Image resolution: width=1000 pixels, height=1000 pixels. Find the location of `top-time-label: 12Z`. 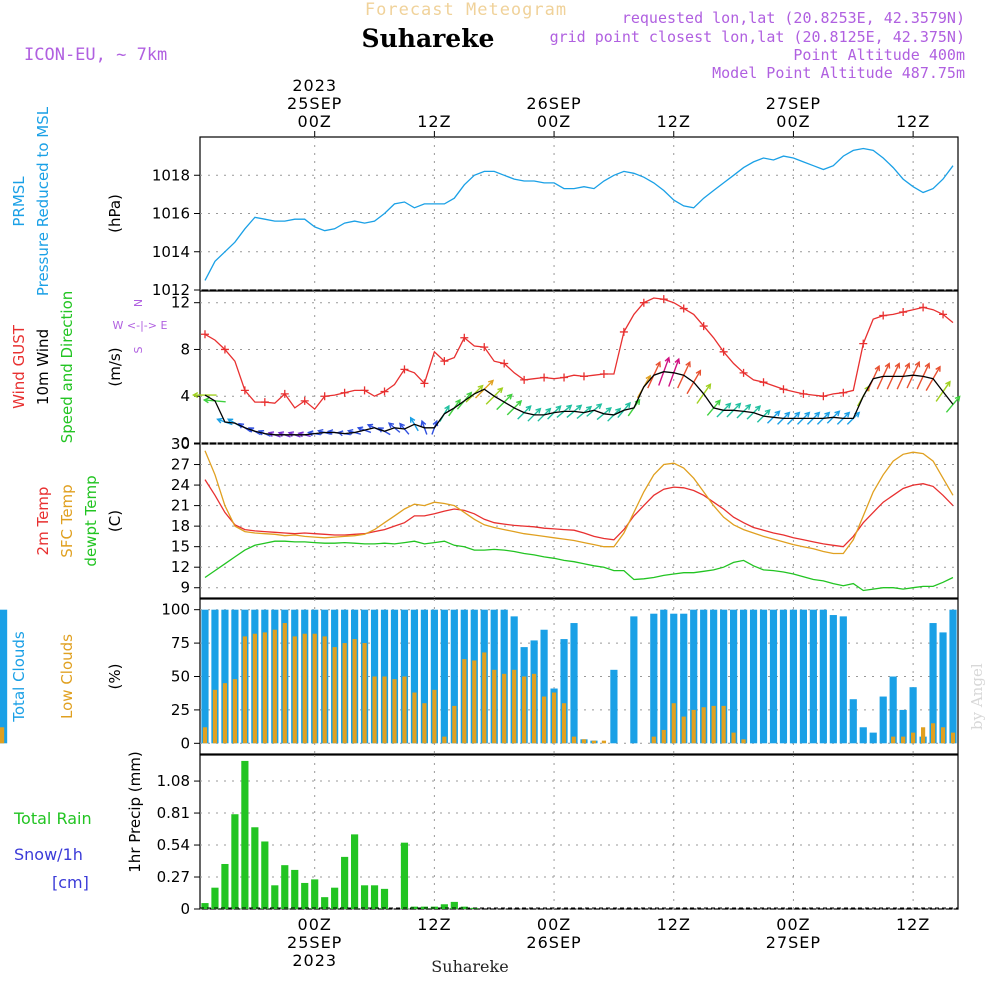

top-time-label: 12Z is located at coordinates (434, 121).